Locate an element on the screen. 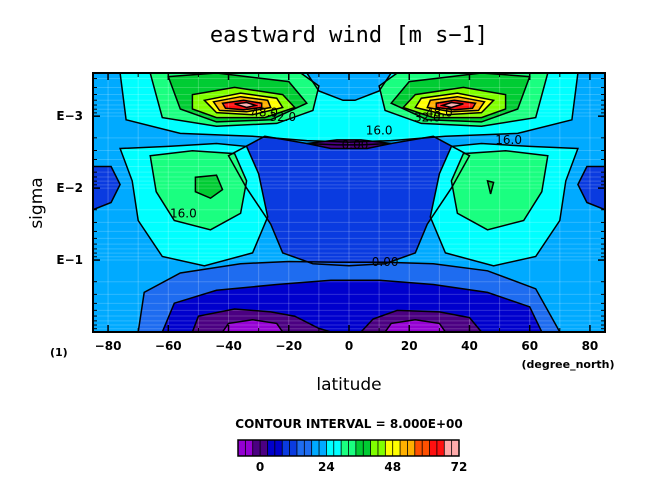  figure-label: (1) is located at coordinates (59, 352).